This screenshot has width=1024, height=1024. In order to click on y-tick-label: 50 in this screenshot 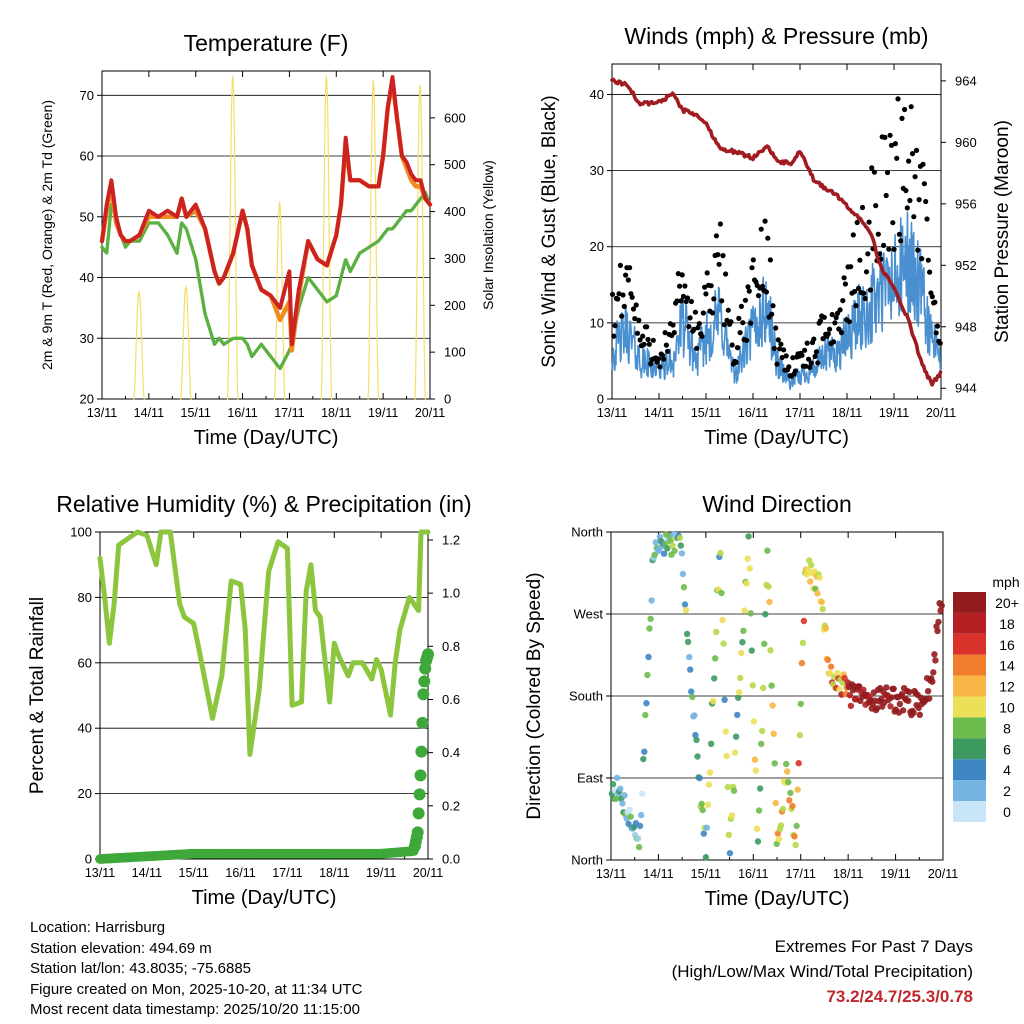, I will do `click(87, 216)`.